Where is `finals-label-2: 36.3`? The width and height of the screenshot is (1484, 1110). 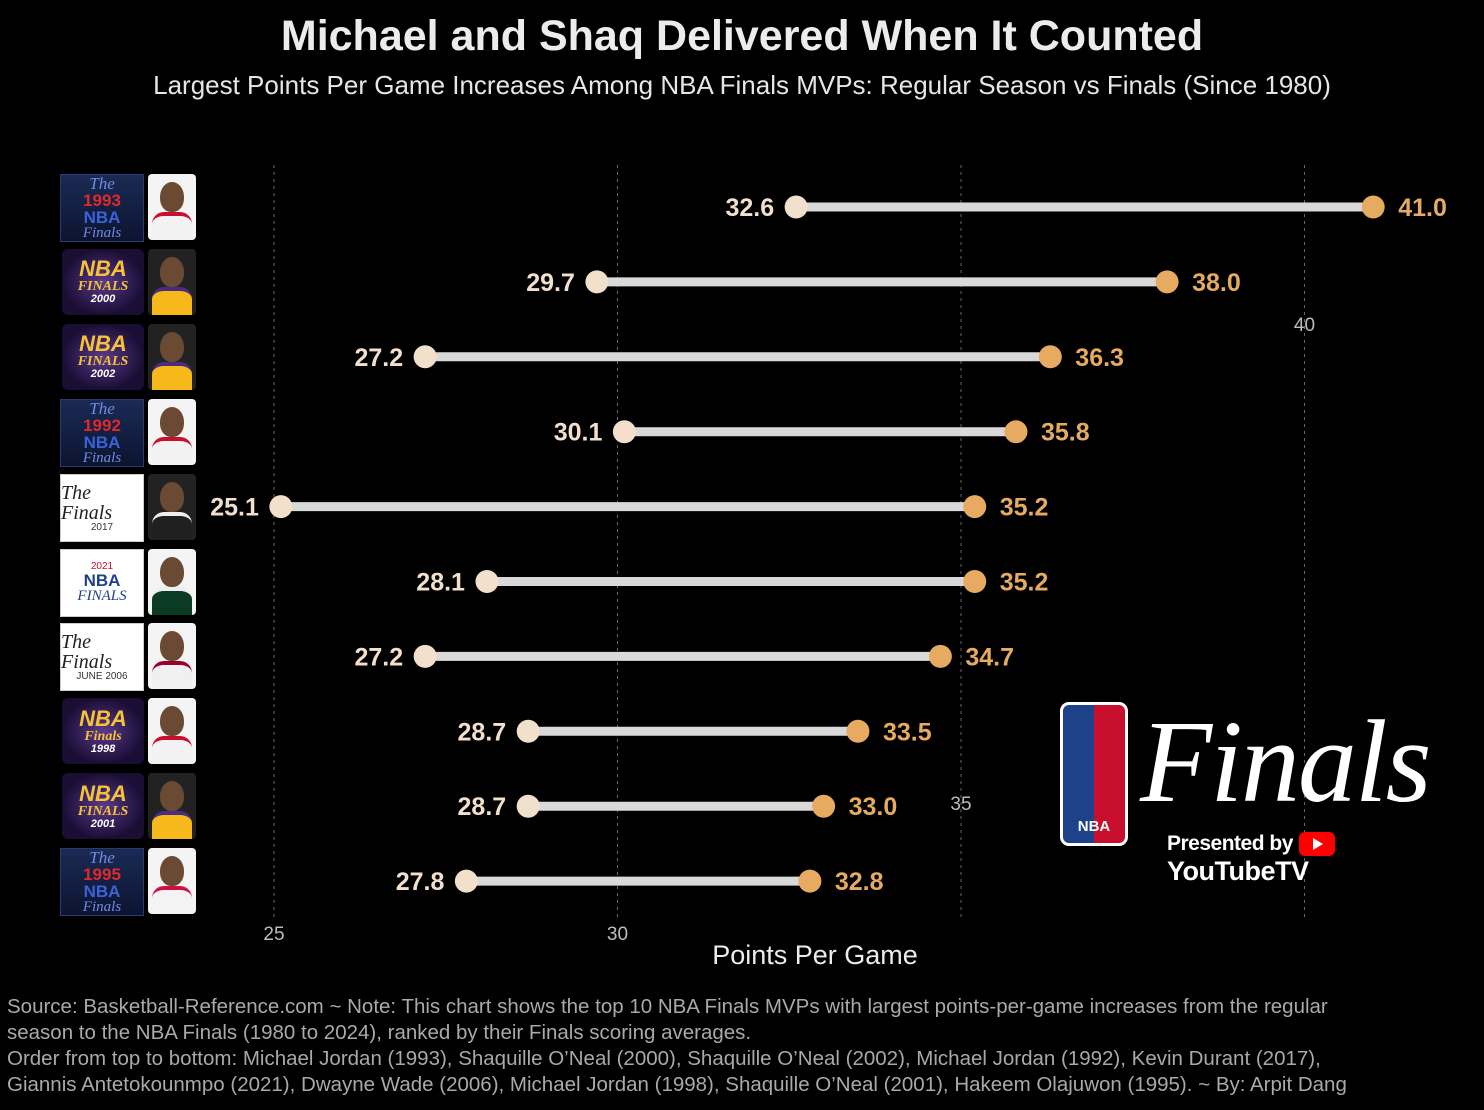 finals-label-2: 36.3 is located at coordinates (1099, 358).